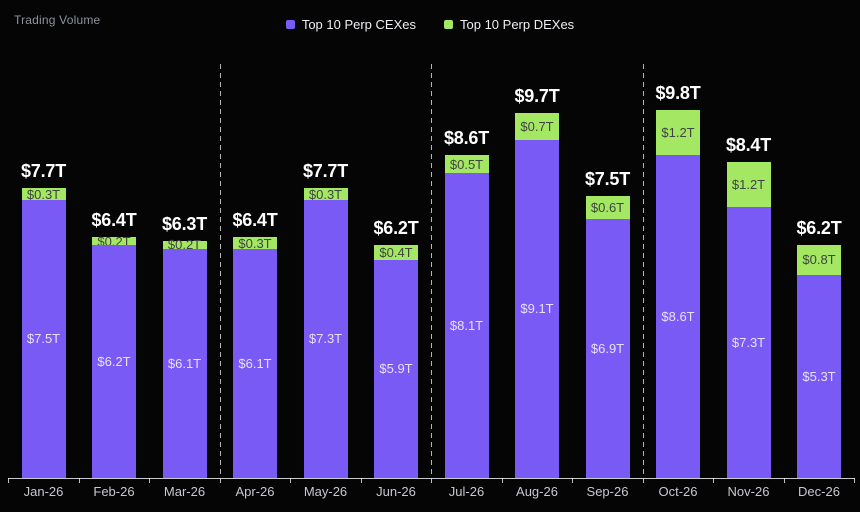 This screenshot has height=512, width=860. What do you see at coordinates (466, 491) in the screenshot?
I see `x-axis-label: Jul-26` at bounding box center [466, 491].